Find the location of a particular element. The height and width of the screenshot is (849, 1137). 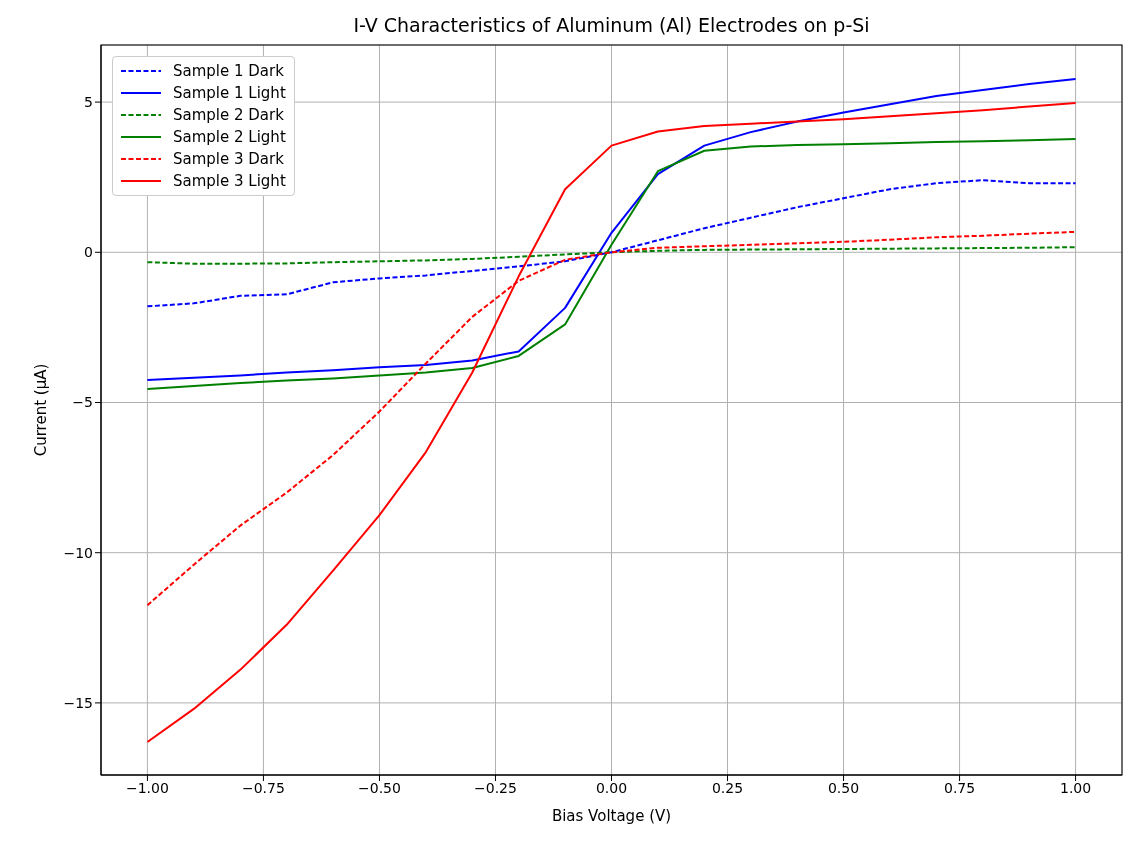

x-tick-label: 0.75 is located at coordinates (959, 787).